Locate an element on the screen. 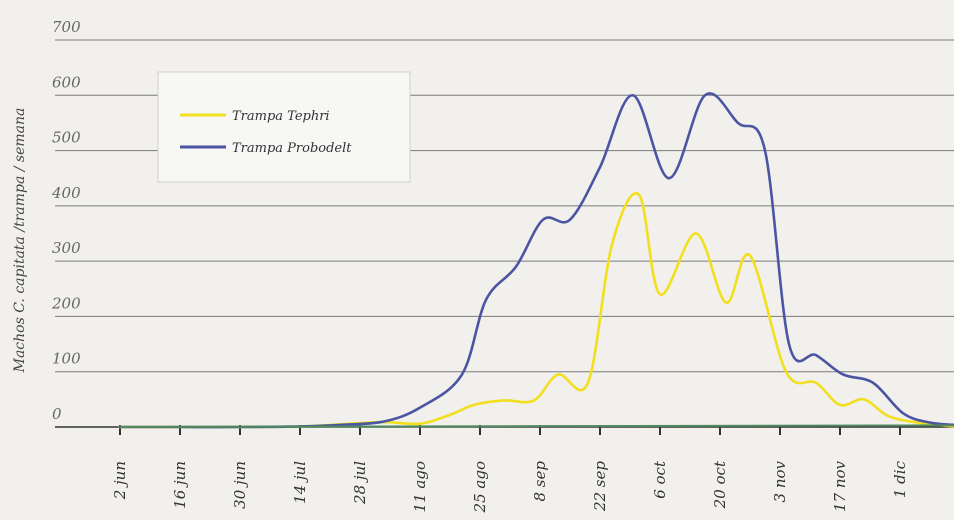 The image size is (954, 520). x-tick-label: 20 oct is located at coordinates (720, 484).